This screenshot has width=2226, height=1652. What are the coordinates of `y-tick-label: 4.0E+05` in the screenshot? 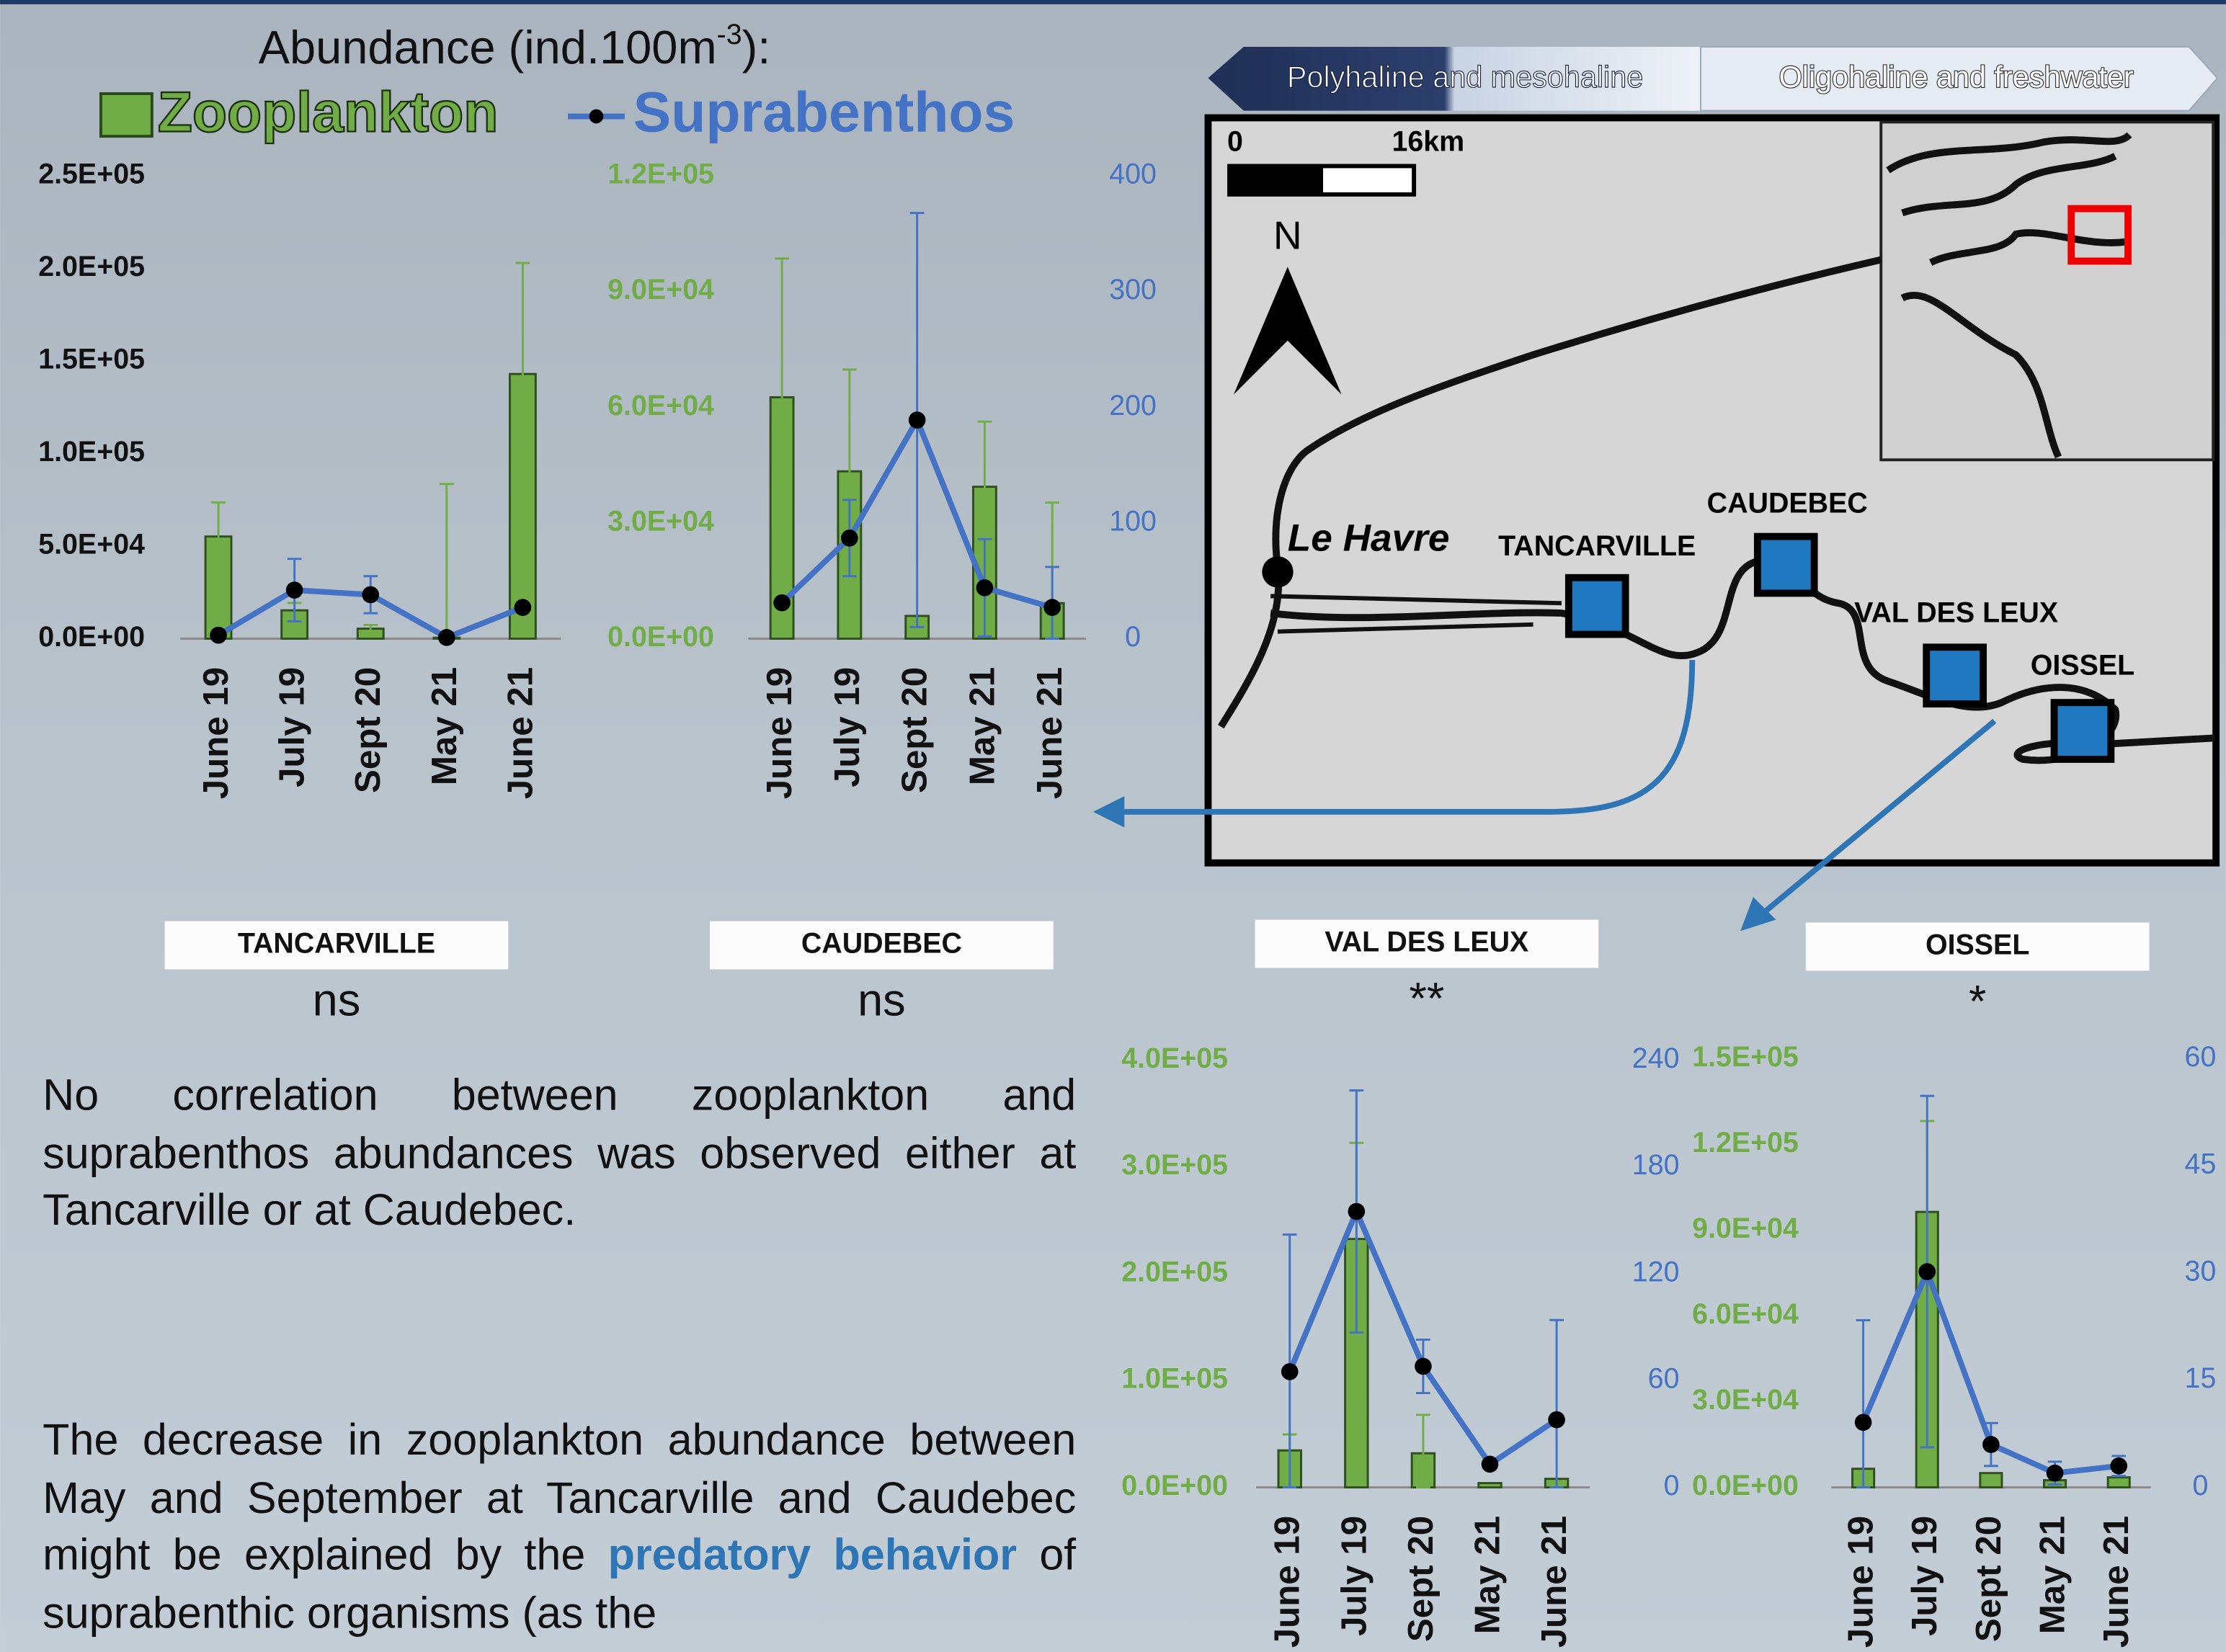 It's located at (1174, 1058).